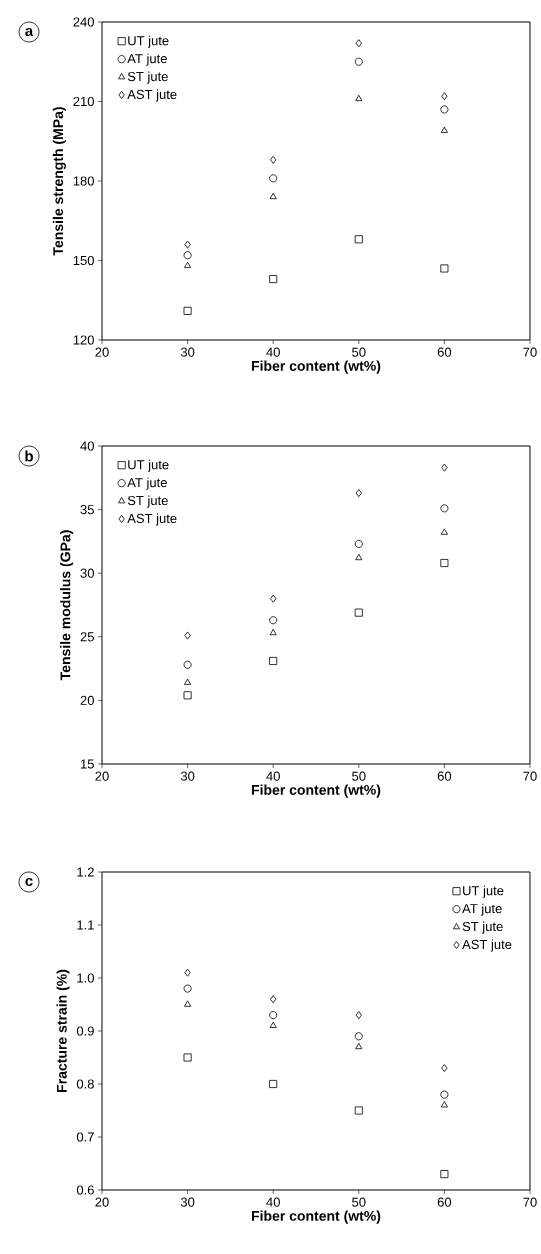 This screenshot has width=541, height=1254. I want to click on y-tick-label: 20, so click(87, 700).